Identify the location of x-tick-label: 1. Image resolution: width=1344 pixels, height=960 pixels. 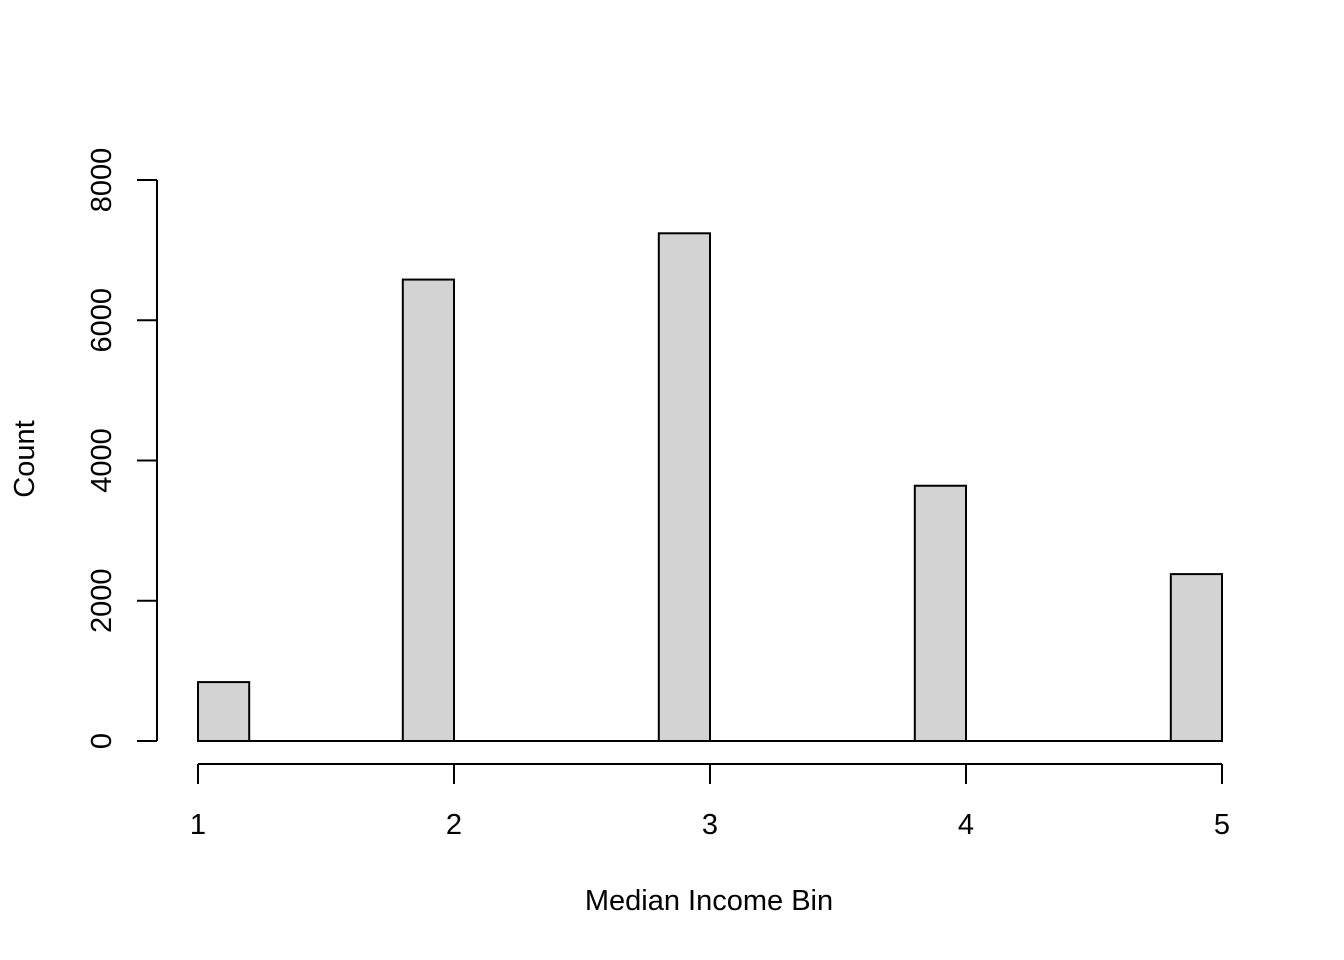
(198, 825).